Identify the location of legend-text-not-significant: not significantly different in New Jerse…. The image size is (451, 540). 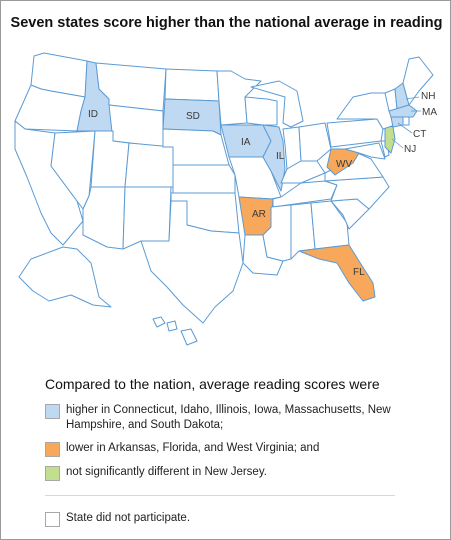
(166, 472).